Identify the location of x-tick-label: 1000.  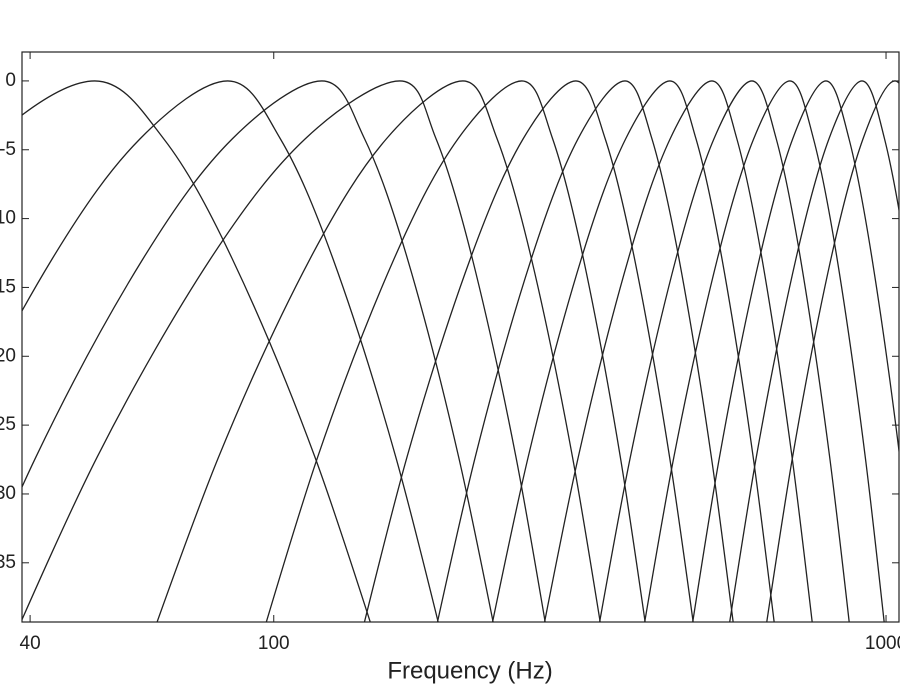
(882, 643).